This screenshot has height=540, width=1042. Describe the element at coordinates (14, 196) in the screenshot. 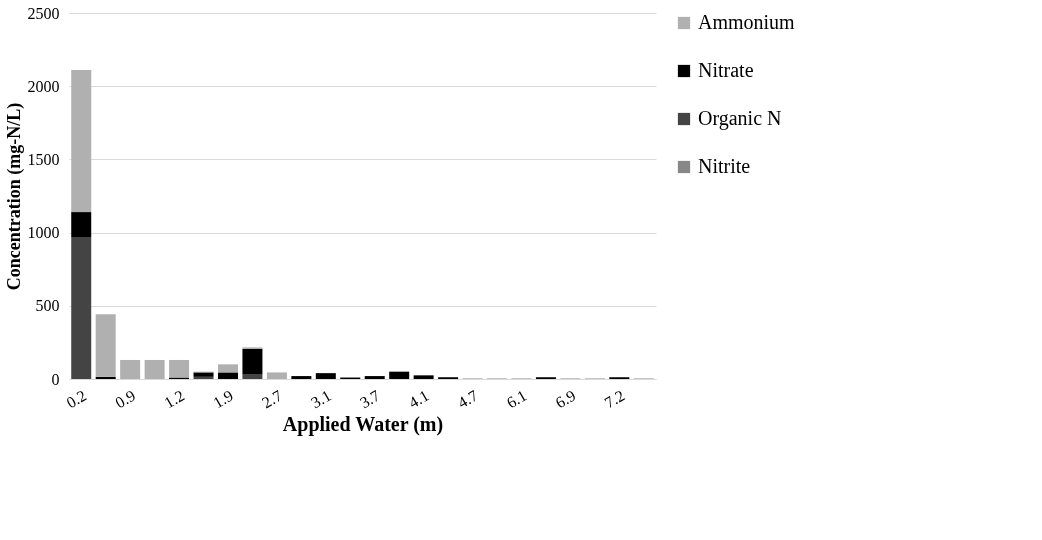

I see `y-axis-title: Concentration (mg-N/L)` at that location.